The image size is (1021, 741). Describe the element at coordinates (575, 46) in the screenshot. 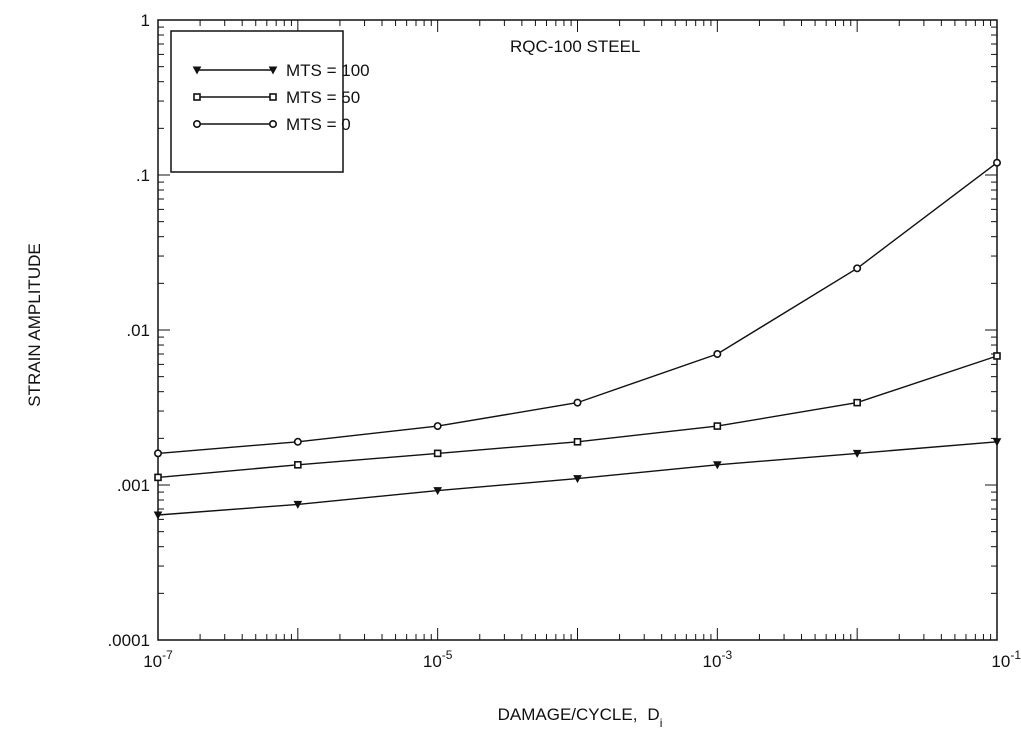

I see `material-annotation: RQC-100 STEEL` at that location.